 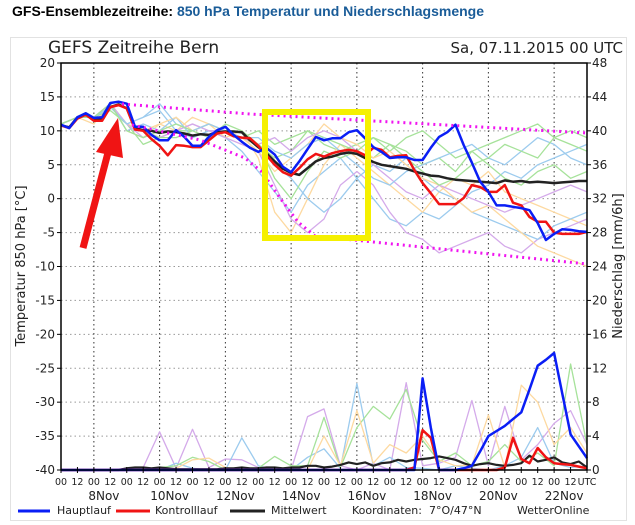 What do you see at coordinates (187, 510) in the screenshot?
I see `legend-label-kontrolllauf: Kontrolllauf` at bounding box center [187, 510].